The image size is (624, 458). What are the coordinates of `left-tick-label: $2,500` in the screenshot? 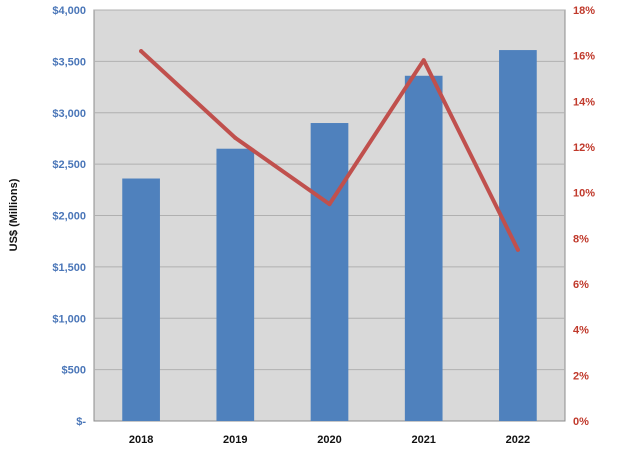 It's located at (69, 165).